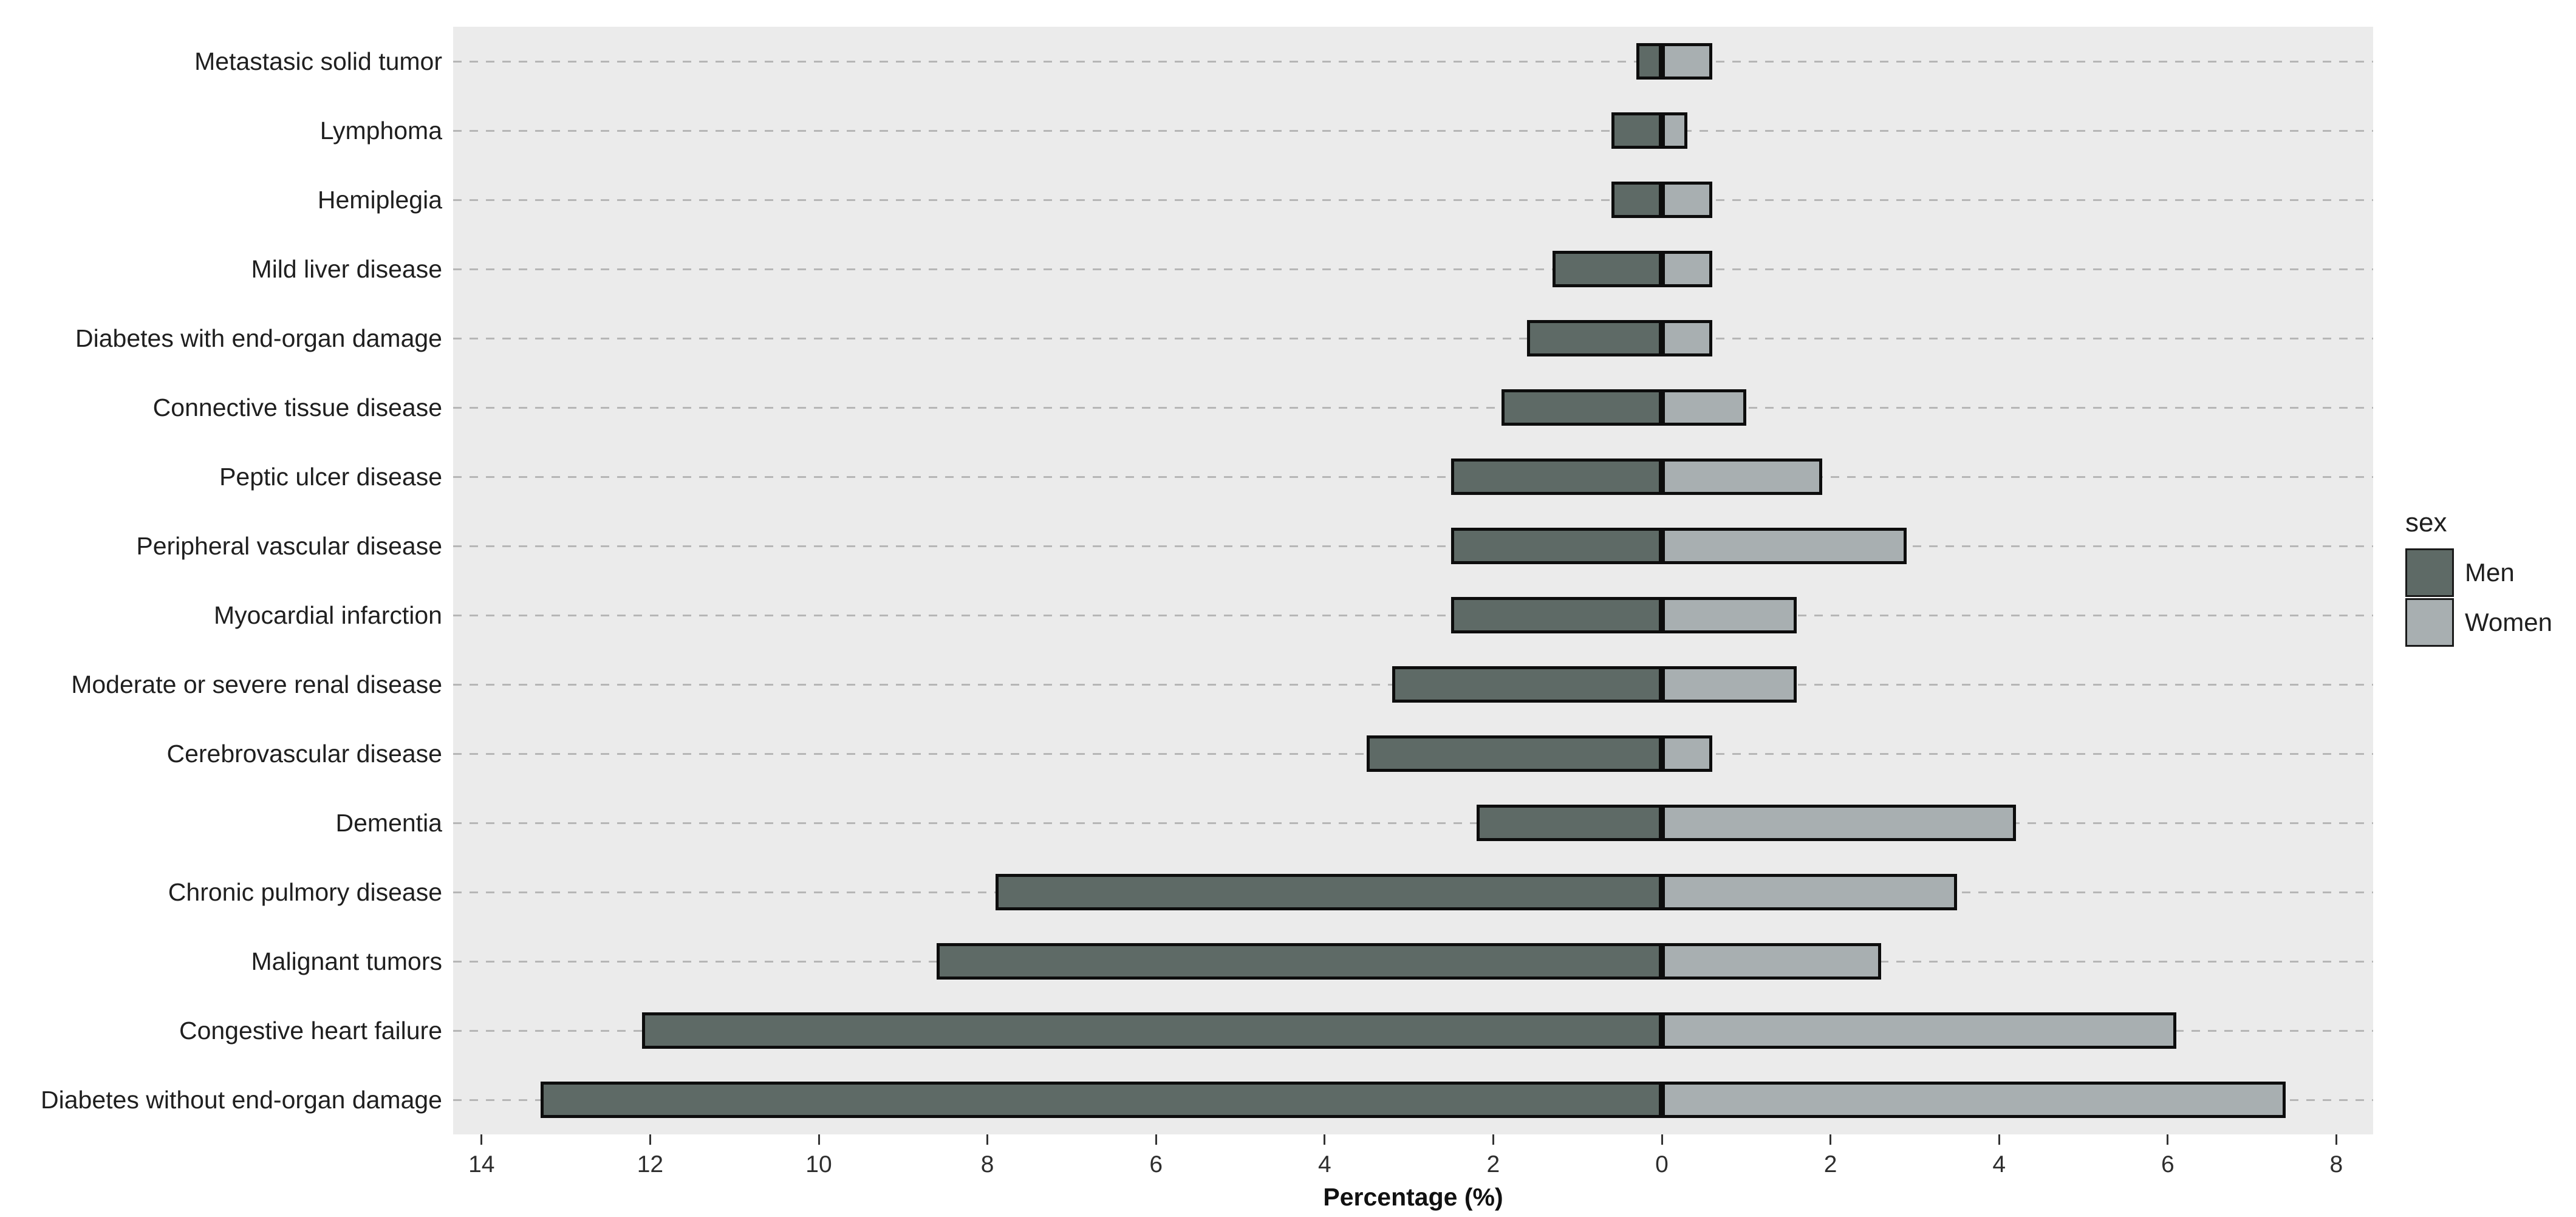  Describe the element at coordinates (818, 1164) in the screenshot. I see `x-tick-label: 10` at that location.